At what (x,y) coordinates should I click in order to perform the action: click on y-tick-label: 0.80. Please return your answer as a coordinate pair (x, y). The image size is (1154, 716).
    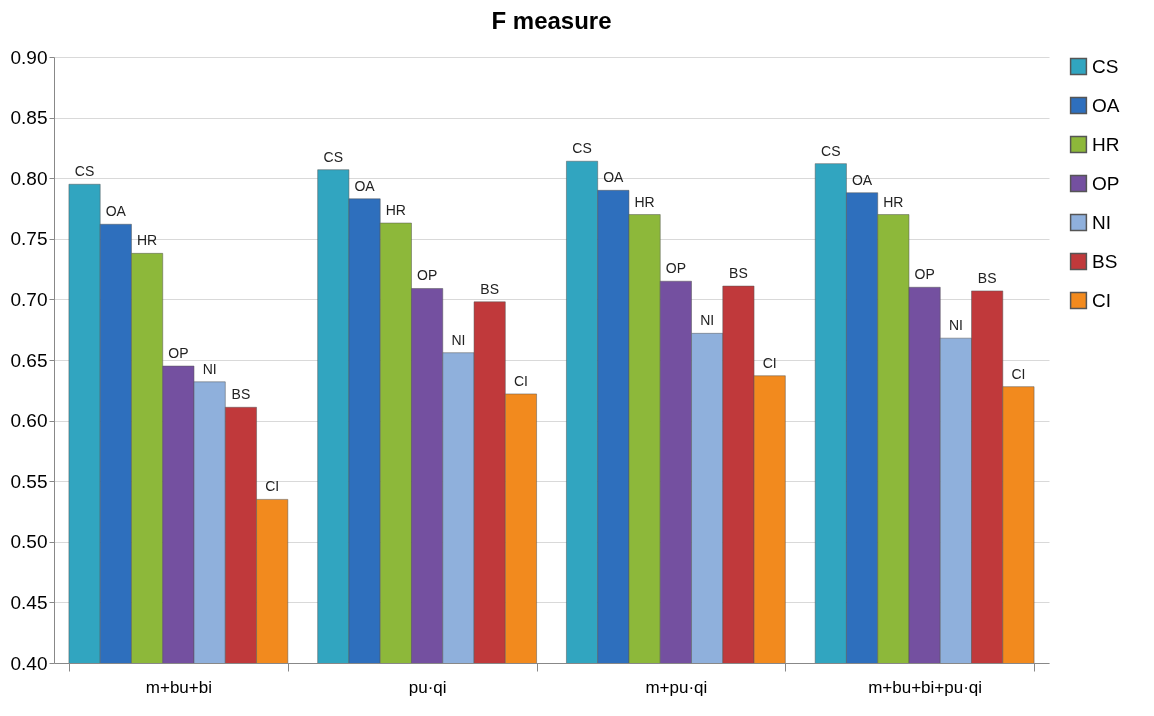
    Looking at the image, I should click on (29, 178).